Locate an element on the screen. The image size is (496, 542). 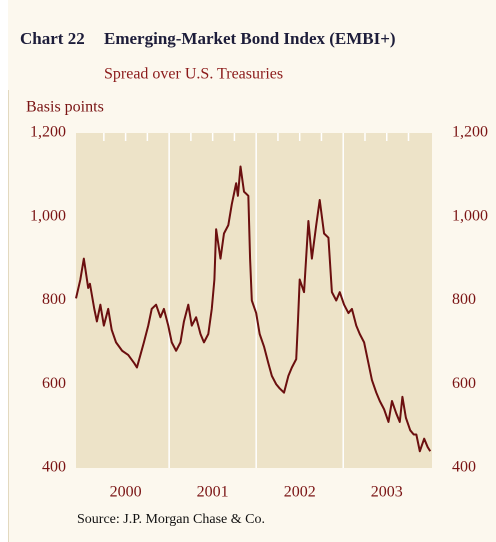
chart-title: Emerging-Market Bond Index (EMBI+) is located at coordinates (250, 38).